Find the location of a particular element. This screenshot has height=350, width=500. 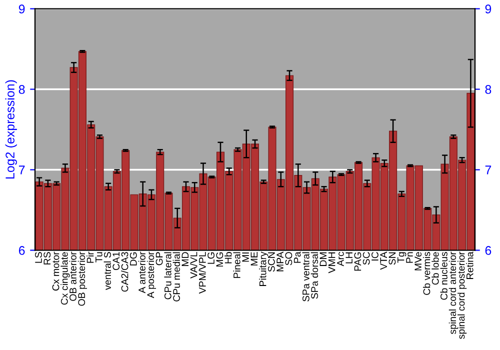

x-tick-label: Cb lobe is located at coordinates (435, 268).